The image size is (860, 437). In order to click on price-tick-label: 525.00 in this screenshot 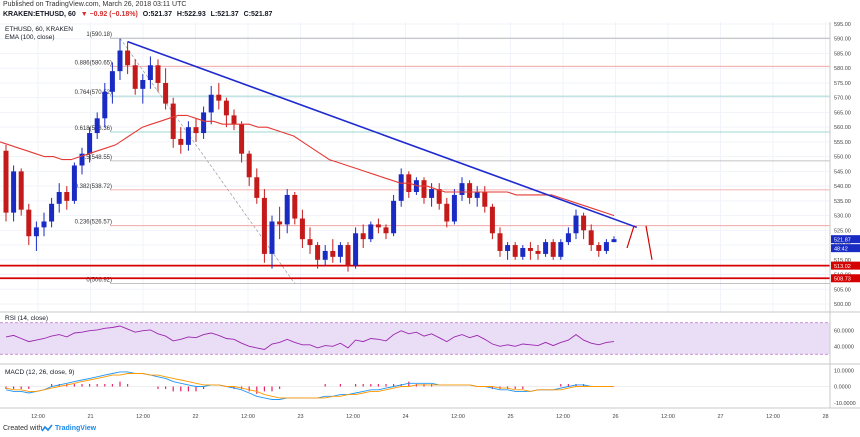, I will do `click(842, 231)`.